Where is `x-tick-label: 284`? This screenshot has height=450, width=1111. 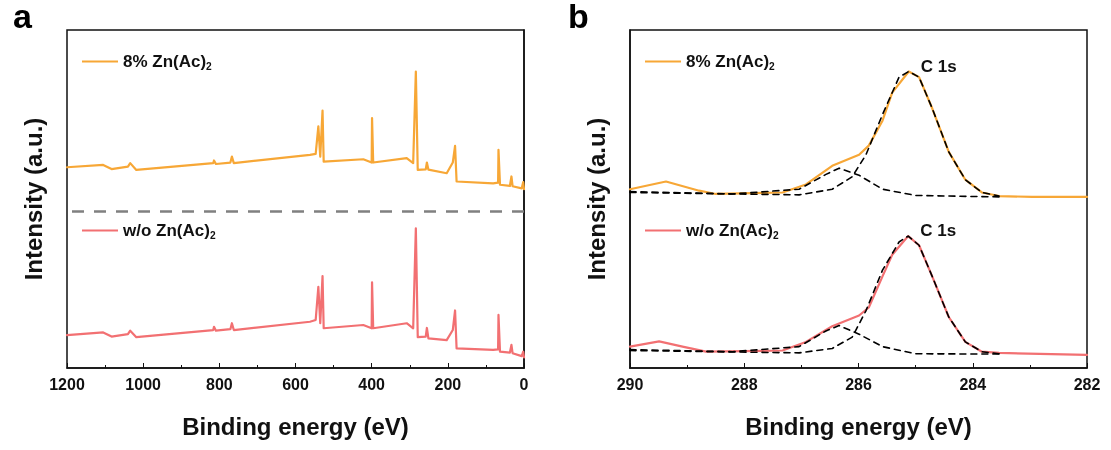
x-tick-label: 284 is located at coordinates (973, 384).